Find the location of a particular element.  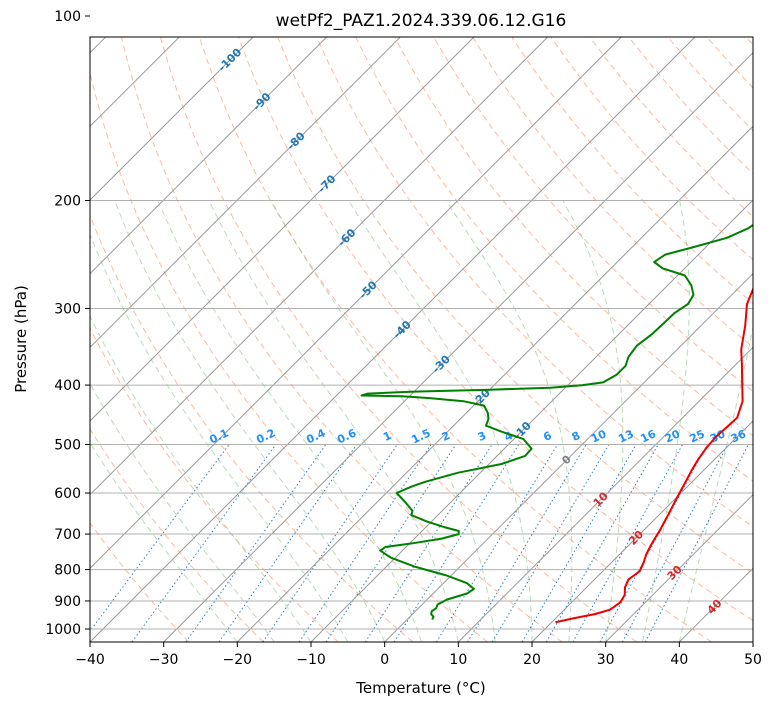

x-tick-label: 20 is located at coordinates (532, 660).